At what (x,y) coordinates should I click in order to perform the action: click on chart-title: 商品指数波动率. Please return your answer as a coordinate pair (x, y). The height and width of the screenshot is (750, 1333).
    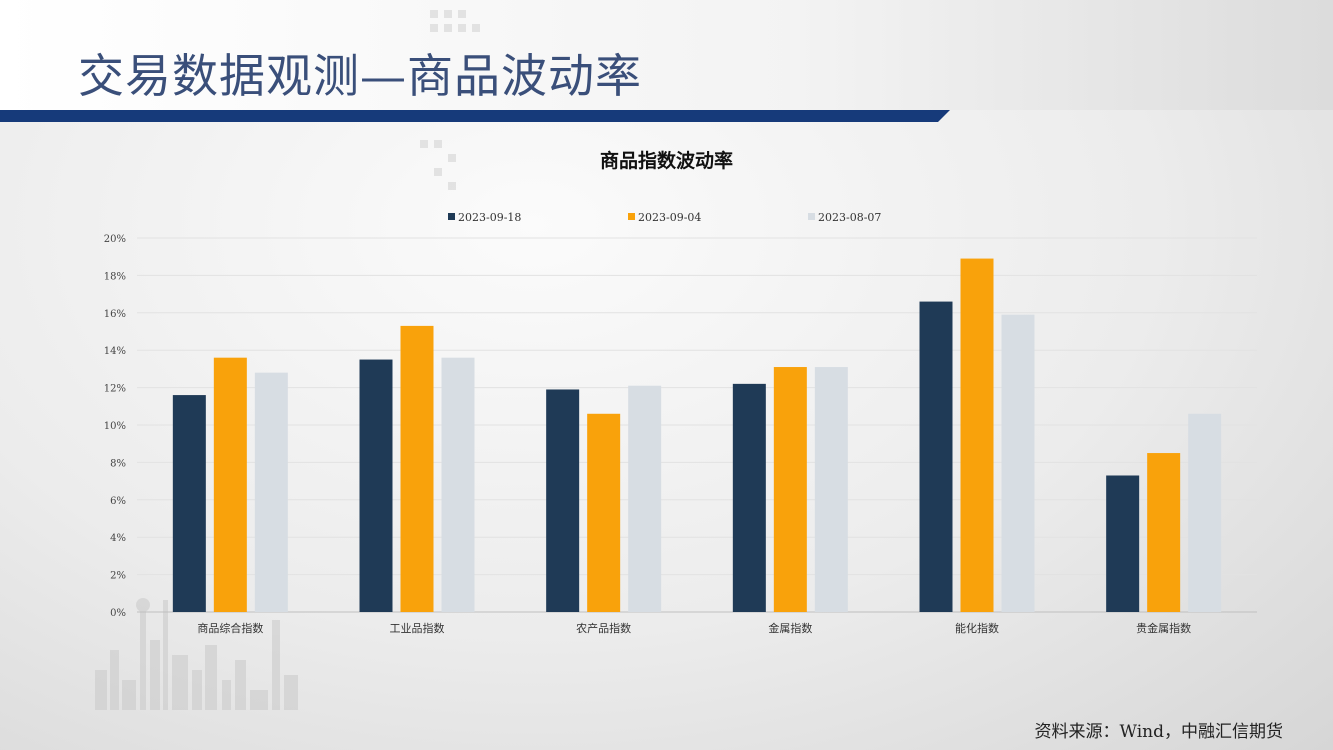
    Looking at the image, I should click on (666, 161).